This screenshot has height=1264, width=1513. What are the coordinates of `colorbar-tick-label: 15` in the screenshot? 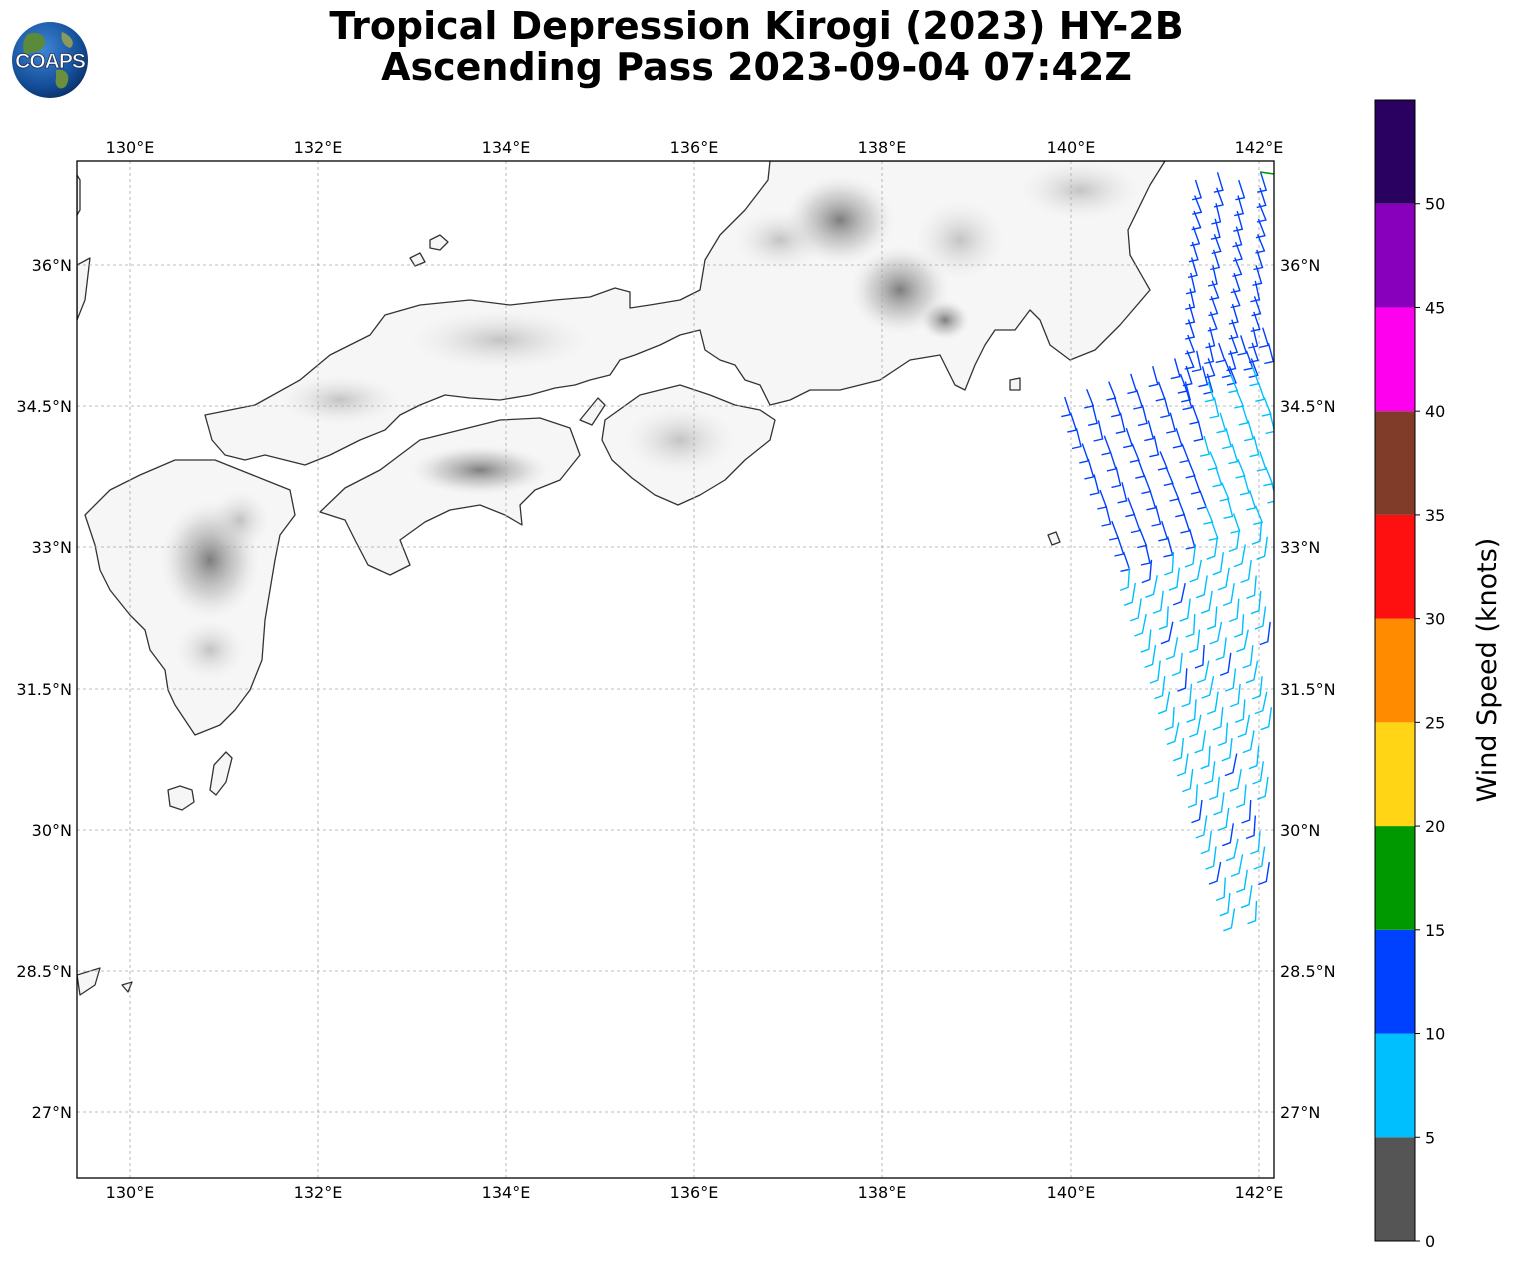 It's located at (1435, 930).